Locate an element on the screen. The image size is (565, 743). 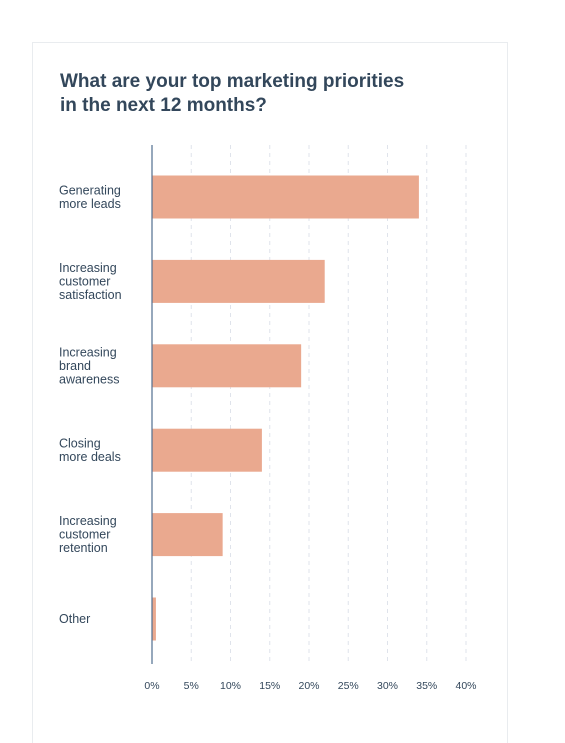
x-tick-label: 5% is located at coordinates (191, 686).